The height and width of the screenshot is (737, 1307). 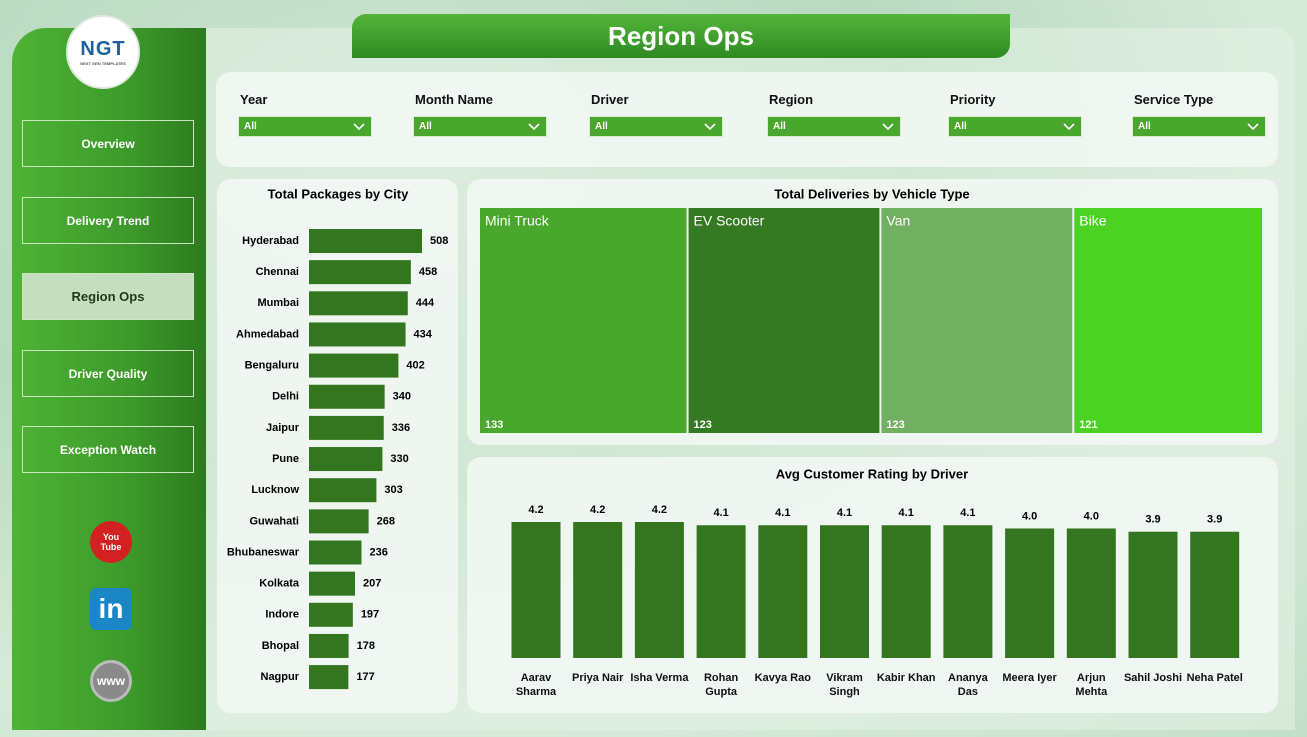 What do you see at coordinates (274, 521) in the screenshot?
I see `y-tick-label: Guwahati` at bounding box center [274, 521].